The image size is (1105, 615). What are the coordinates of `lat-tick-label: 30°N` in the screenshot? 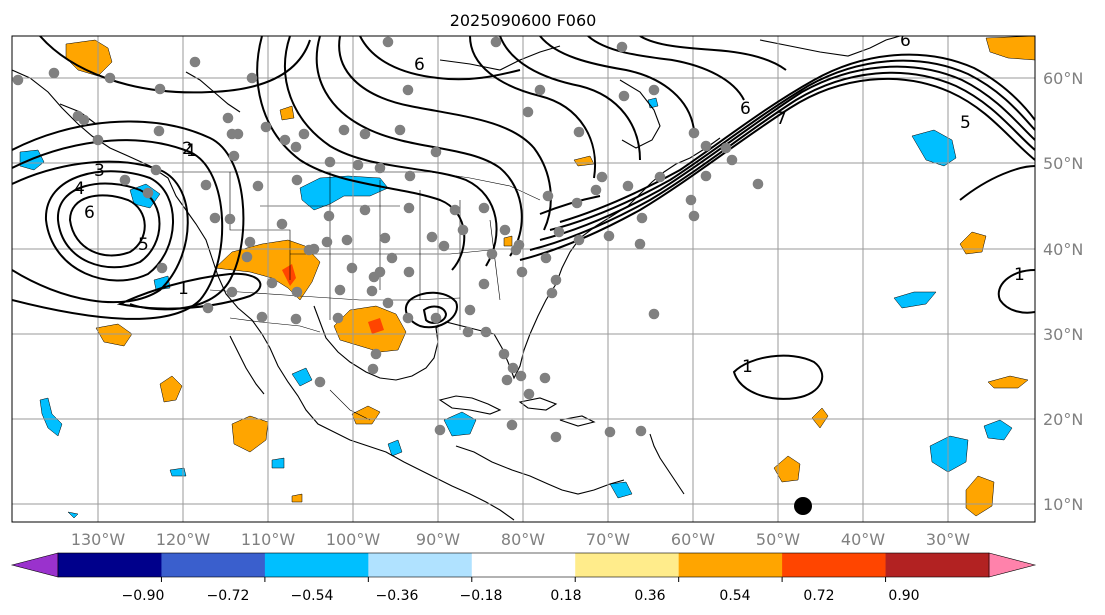 It's located at (1063, 334).